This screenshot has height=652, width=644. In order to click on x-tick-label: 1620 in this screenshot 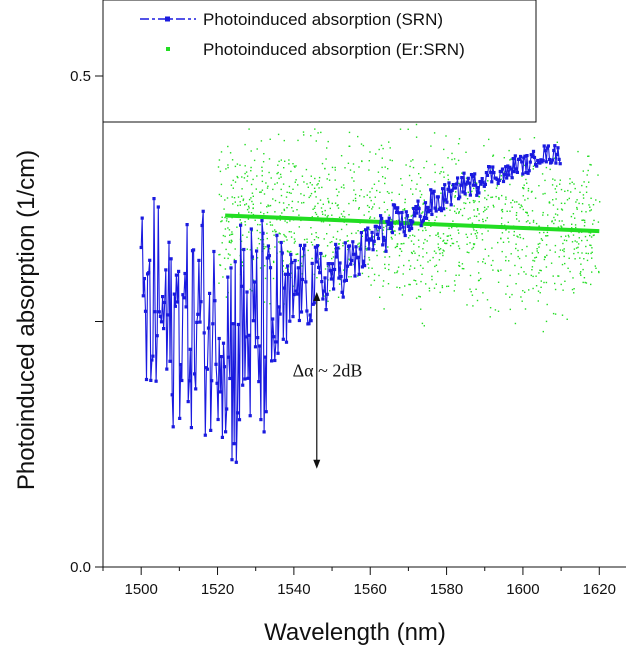, I will do `click(599, 589)`.